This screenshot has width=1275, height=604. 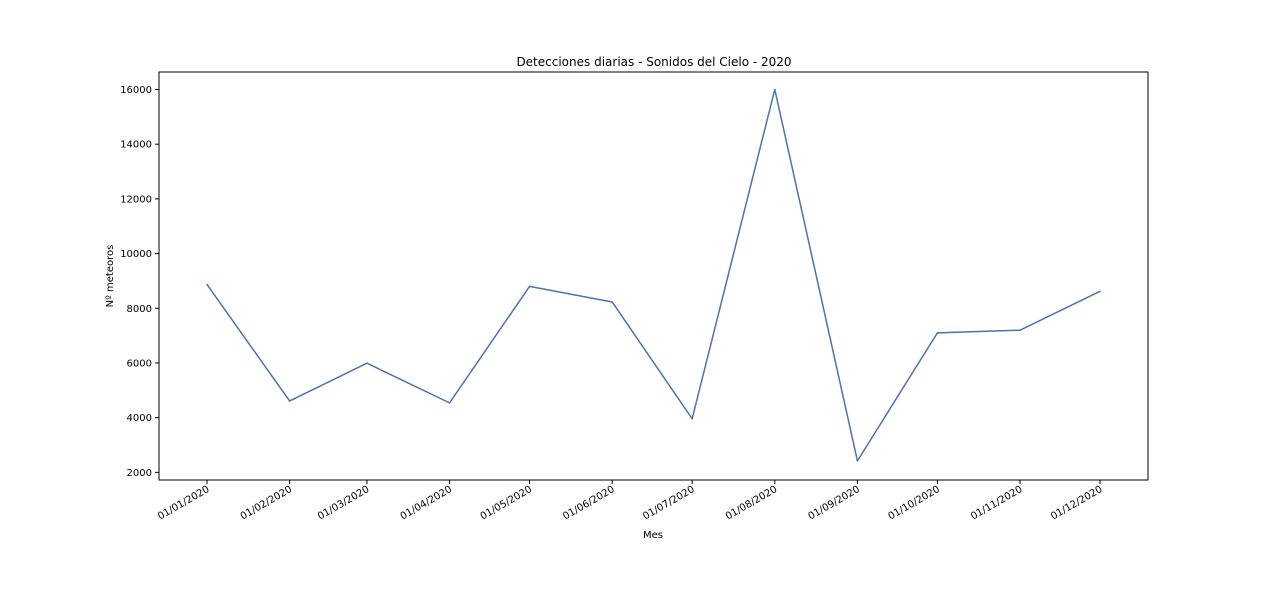 What do you see at coordinates (343, 503) in the screenshot?
I see `x-tick-label: 01/03/2020` at bounding box center [343, 503].